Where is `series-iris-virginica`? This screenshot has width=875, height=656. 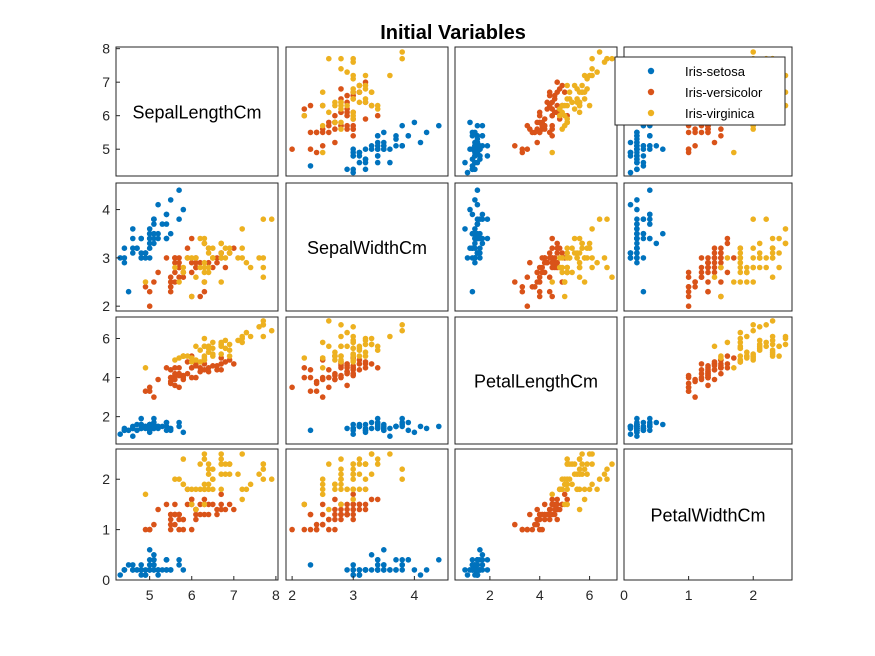
series-iris-virginica is located at coordinates (208, 344).